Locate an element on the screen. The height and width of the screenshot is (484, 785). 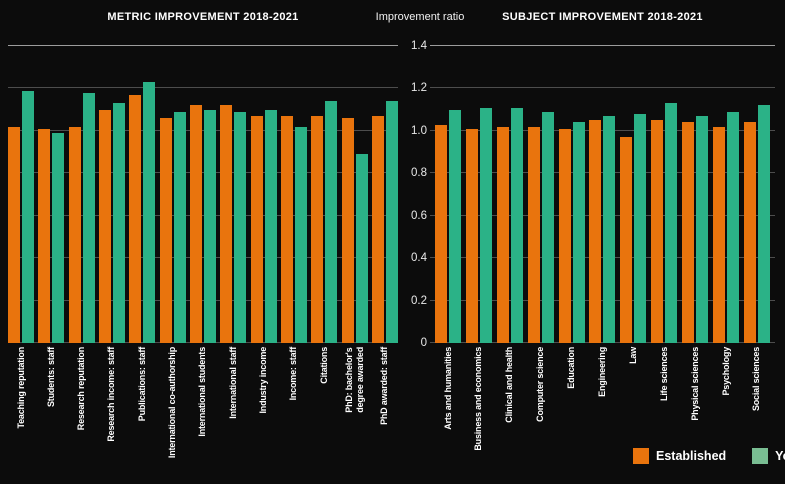
legend-swatch-established is located at coordinates (641, 456).